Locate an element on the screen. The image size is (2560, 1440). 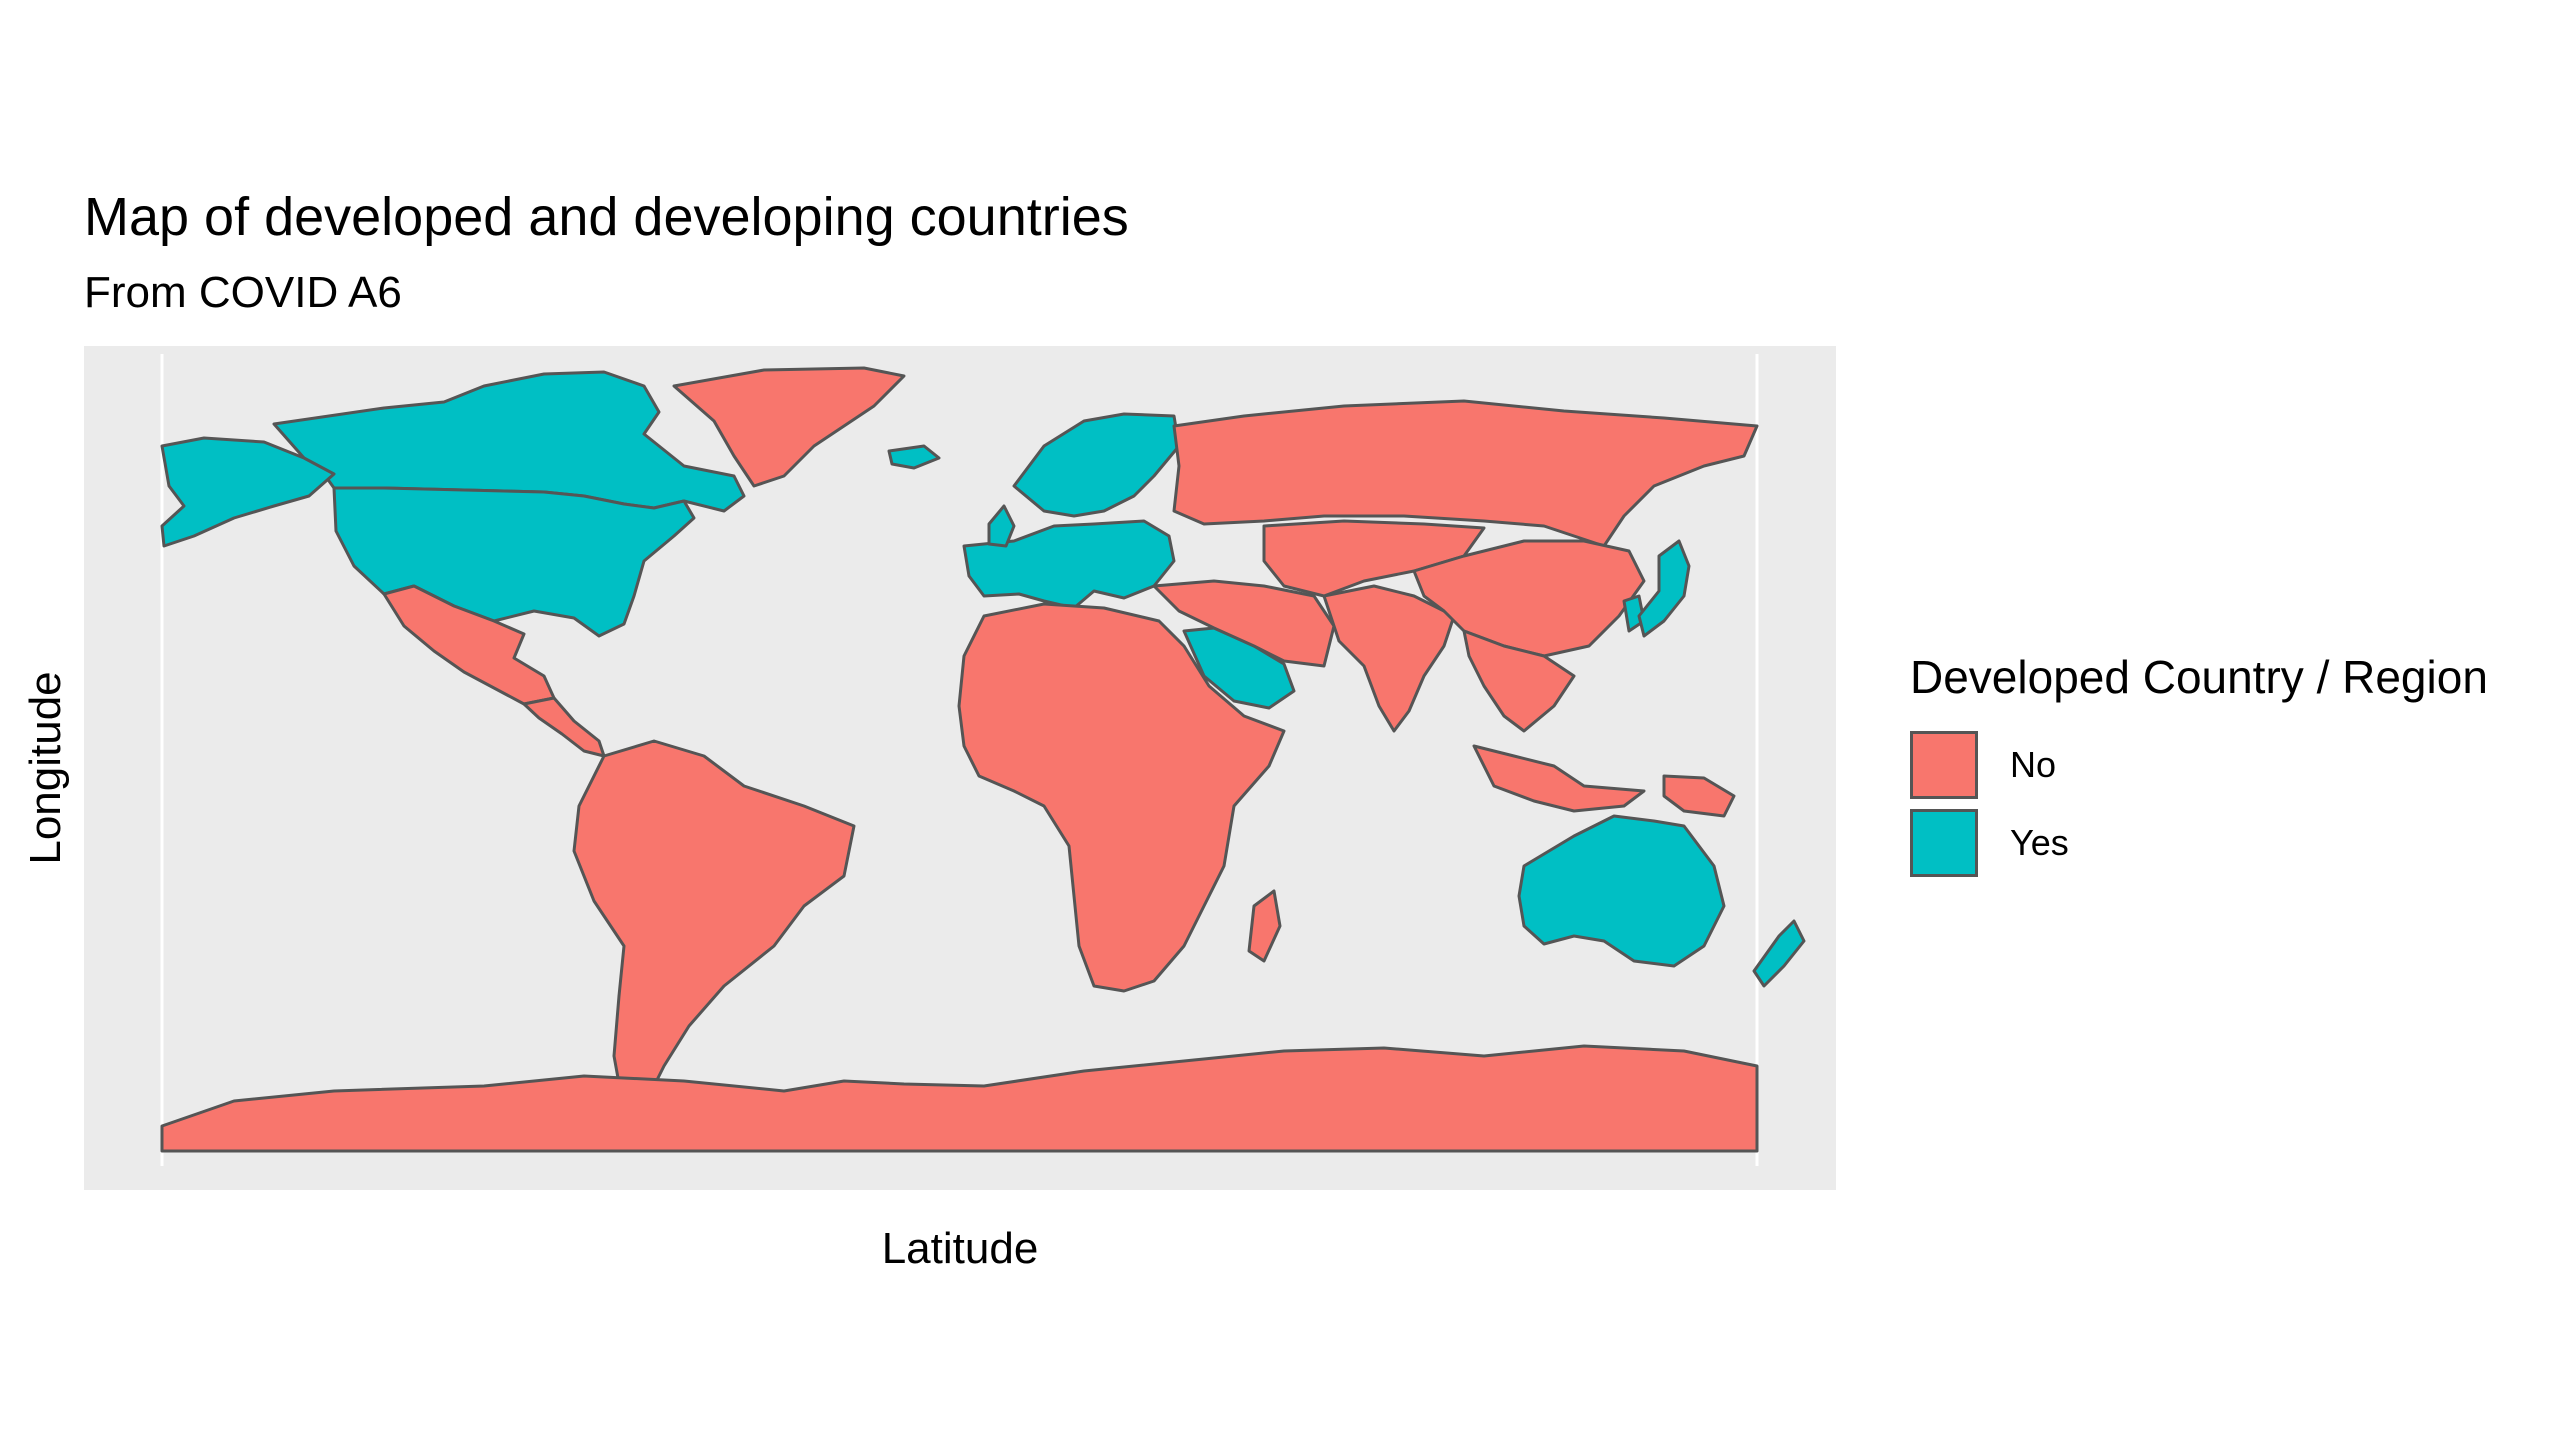
region-western-europe is located at coordinates (1069, 564).